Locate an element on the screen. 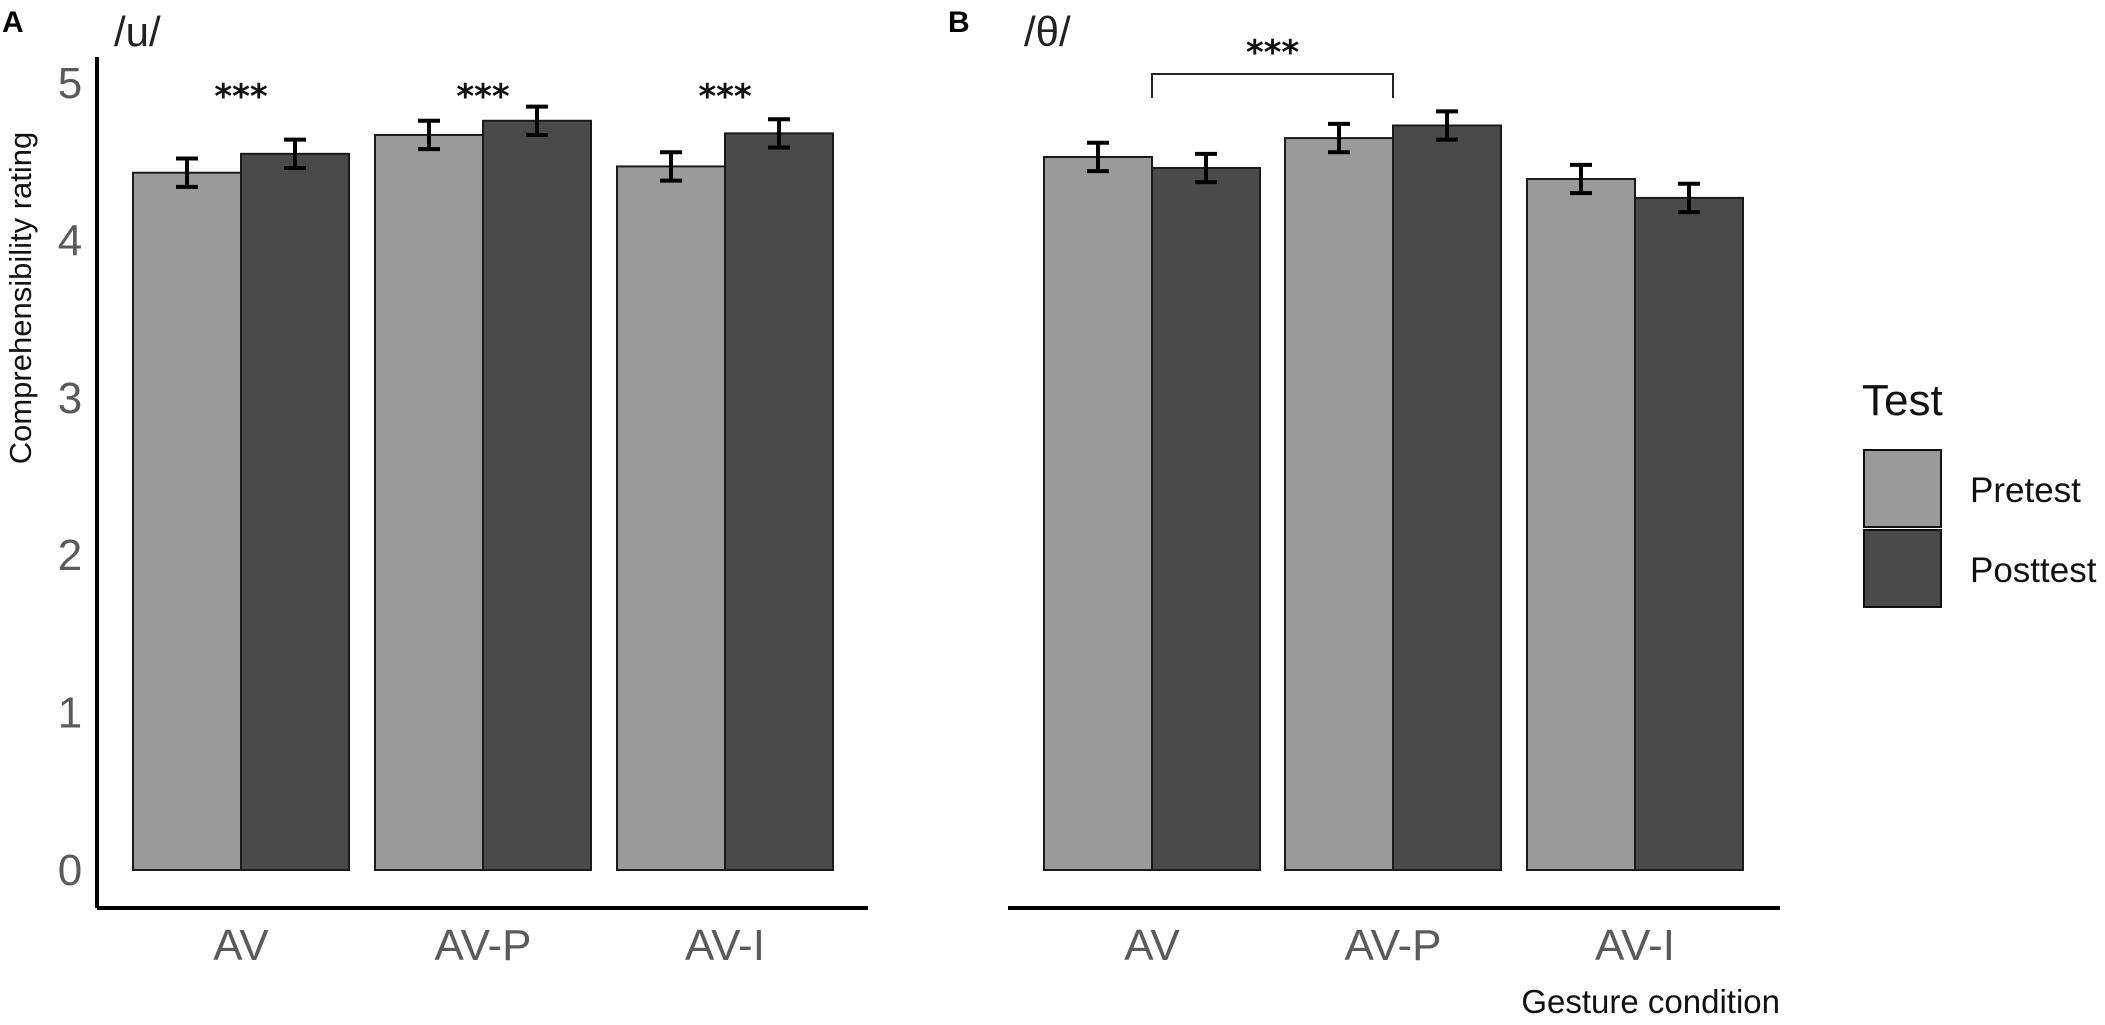  legend: Test Pretest Posttest is located at coordinates (1979, 492).